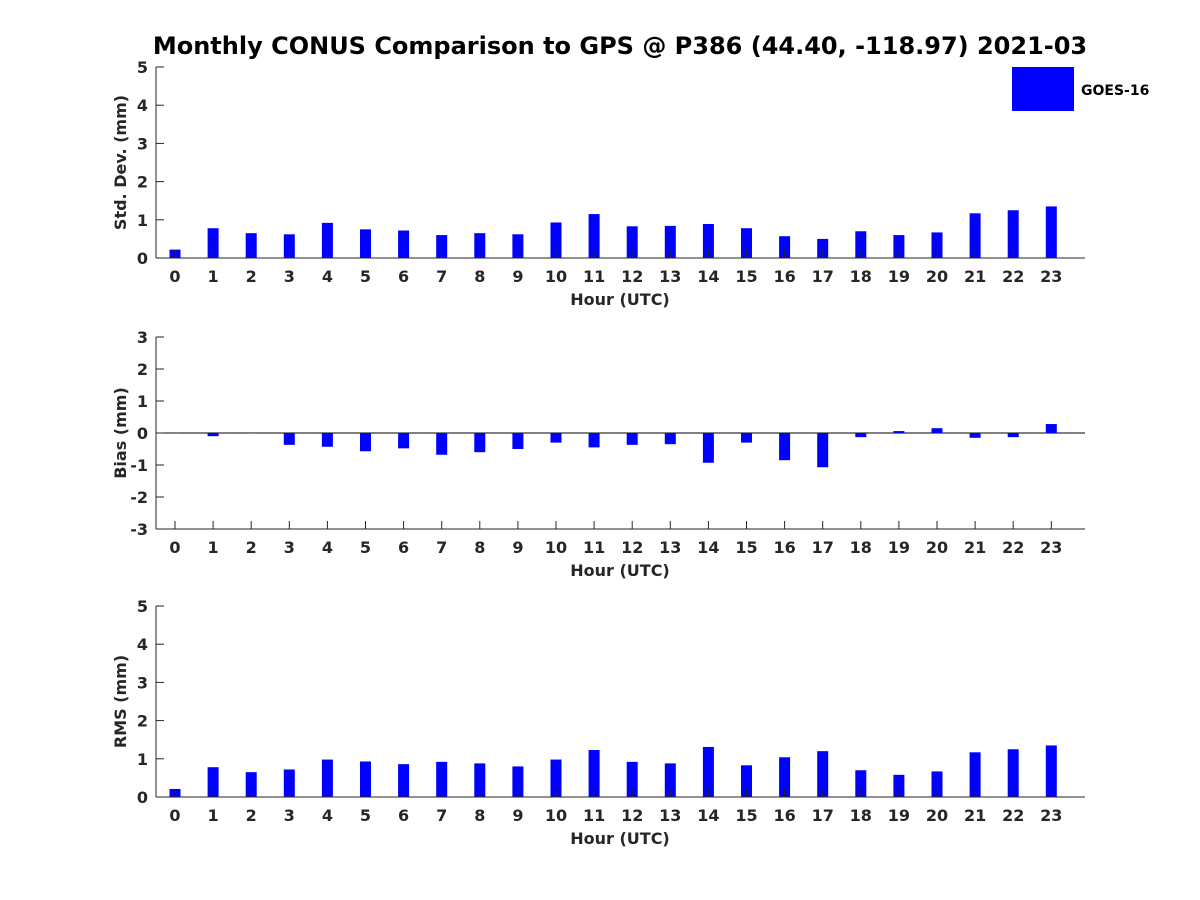  What do you see at coordinates (142, 759) in the screenshot?
I see `y-tick-label: 1` at bounding box center [142, 759].